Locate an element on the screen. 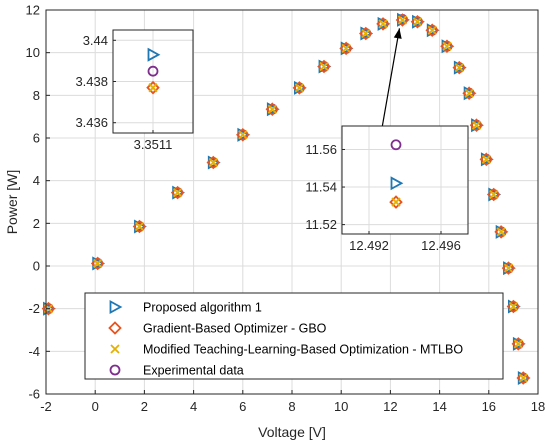 The height and width of the screenshot is (444, 550). y-tick-label: -4 is located at coordinates (34, 351).